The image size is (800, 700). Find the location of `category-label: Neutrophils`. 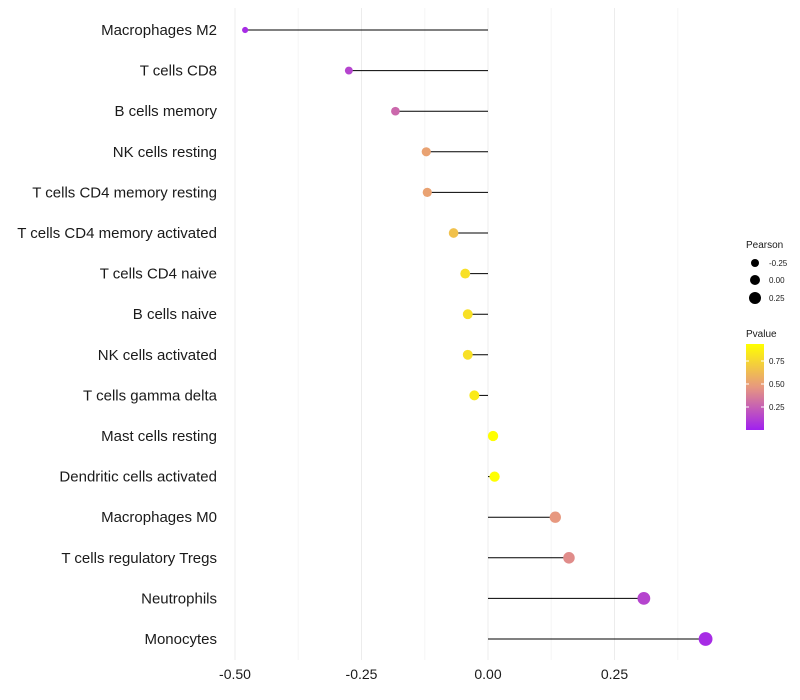

category-label: Neutrophils is located at coordinates (179, 598).